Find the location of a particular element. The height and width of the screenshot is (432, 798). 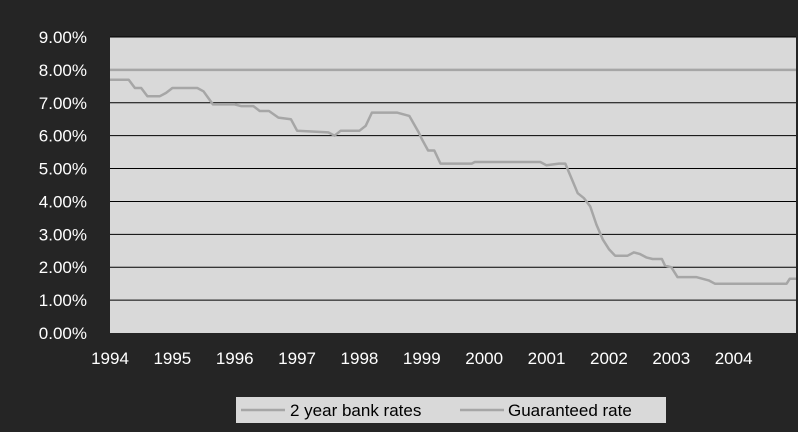

legend-label-1: Guaranteed rate is located at coordinates (570, 410).